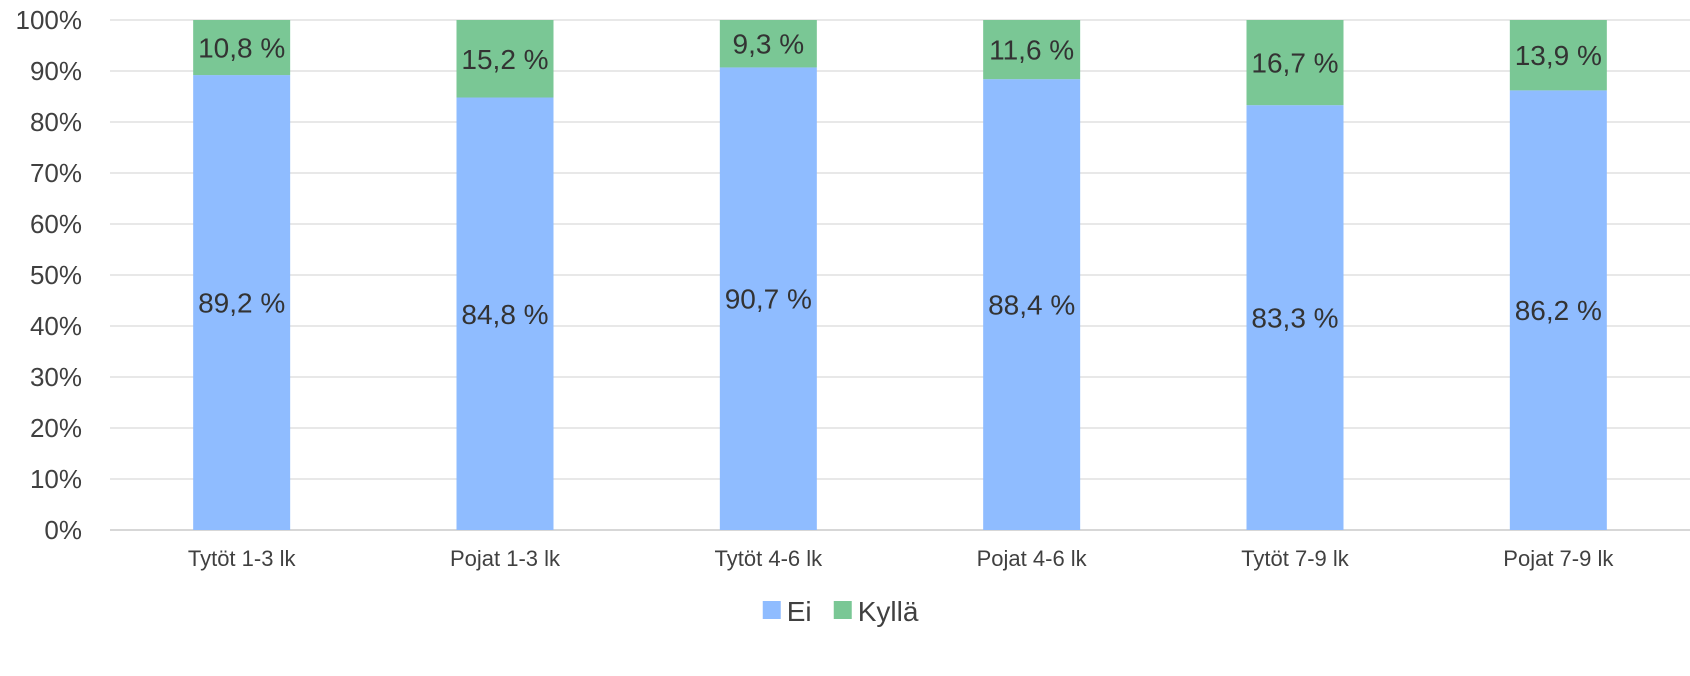 Image resolution: width=1690 pixels, height=676 pixels. I want to click on y-tick-label: 60%, so click(56, 224).